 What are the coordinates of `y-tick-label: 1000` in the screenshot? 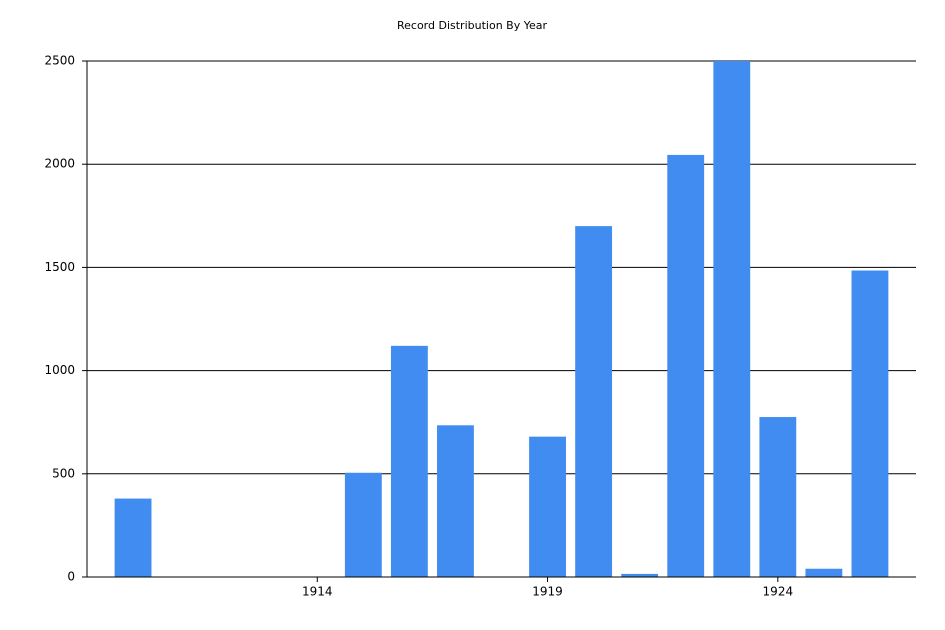 It's located at (59, 370).